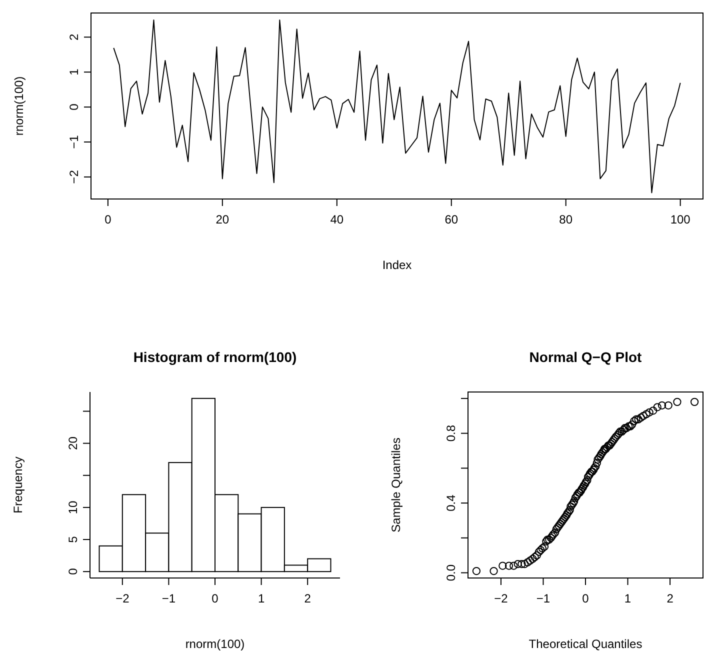 This screenshot has height=662, width=712. What do you see at coordinates (451, 219) in the screenshot?
I see `x-tick-label: 60` at bounding box center [451, 219].